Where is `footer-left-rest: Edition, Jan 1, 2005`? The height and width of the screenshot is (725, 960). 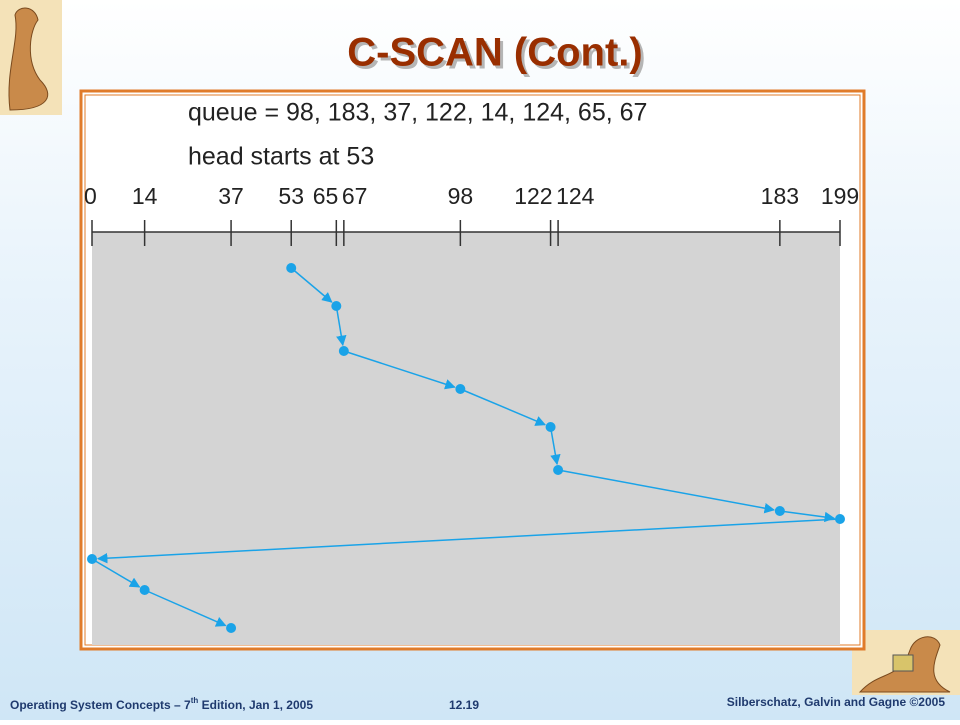 footer-left-rest: Edition, Jan 1, 2005 is located at coordinates (255, 705).